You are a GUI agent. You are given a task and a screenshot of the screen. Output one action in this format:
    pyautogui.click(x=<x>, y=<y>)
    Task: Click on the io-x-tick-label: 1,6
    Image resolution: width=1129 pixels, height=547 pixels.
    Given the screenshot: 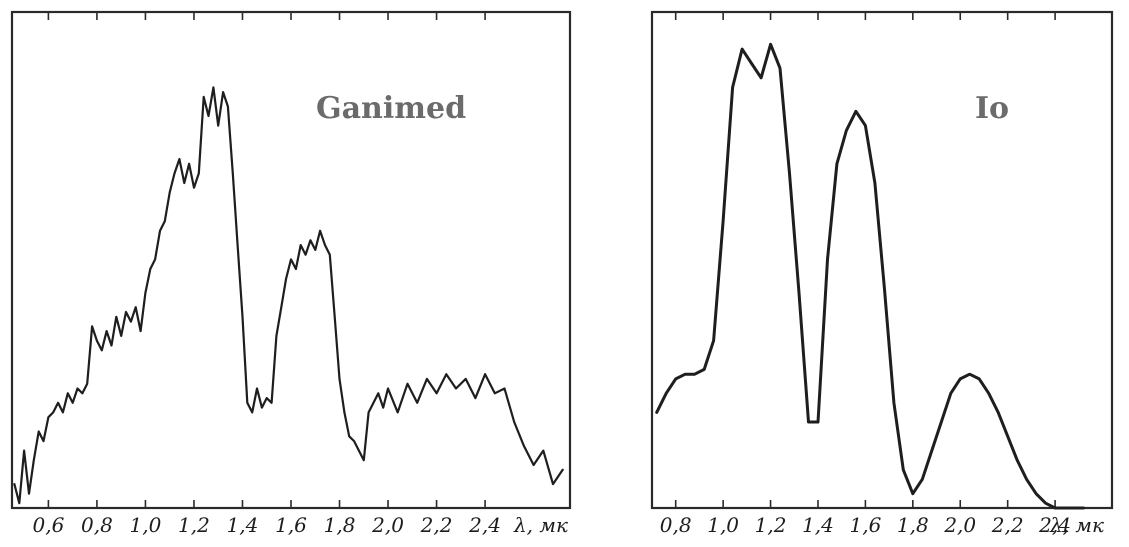 What is the action you would take?
    pyautogui.click(x=865, y=525)
    